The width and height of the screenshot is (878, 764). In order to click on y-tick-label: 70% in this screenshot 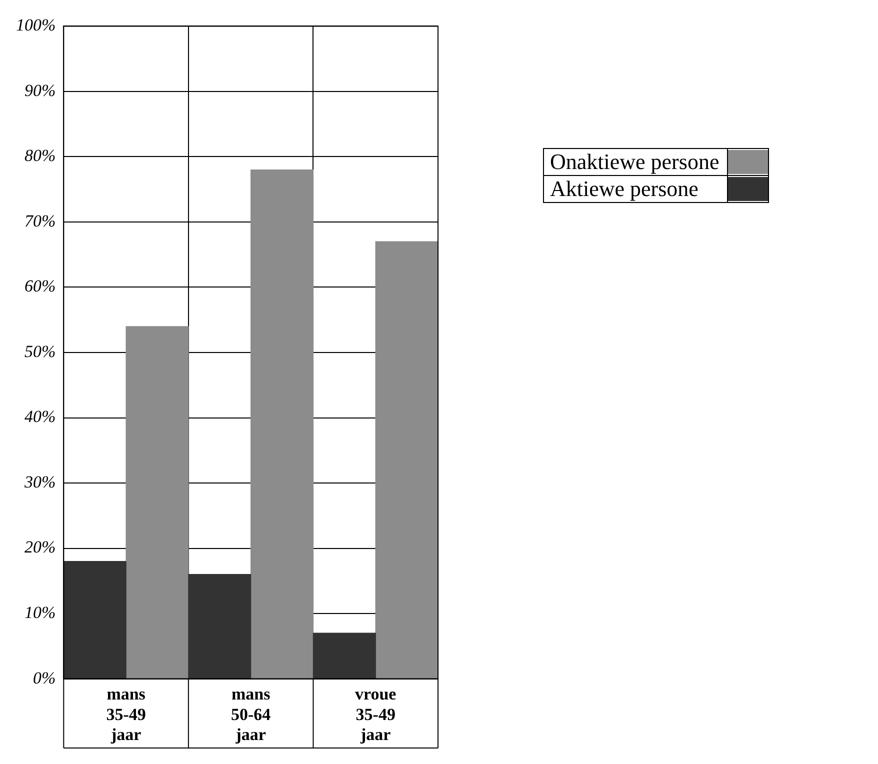, I will do `click(40, 220)`.